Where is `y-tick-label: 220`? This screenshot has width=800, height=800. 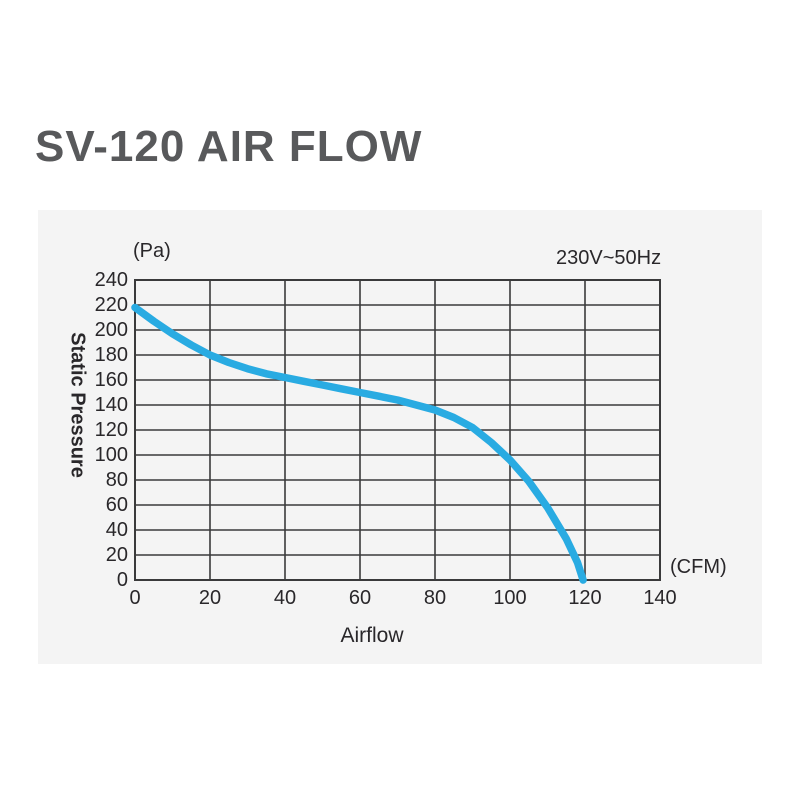 y-tick-label: 220 is located at coordinates (111, 305).